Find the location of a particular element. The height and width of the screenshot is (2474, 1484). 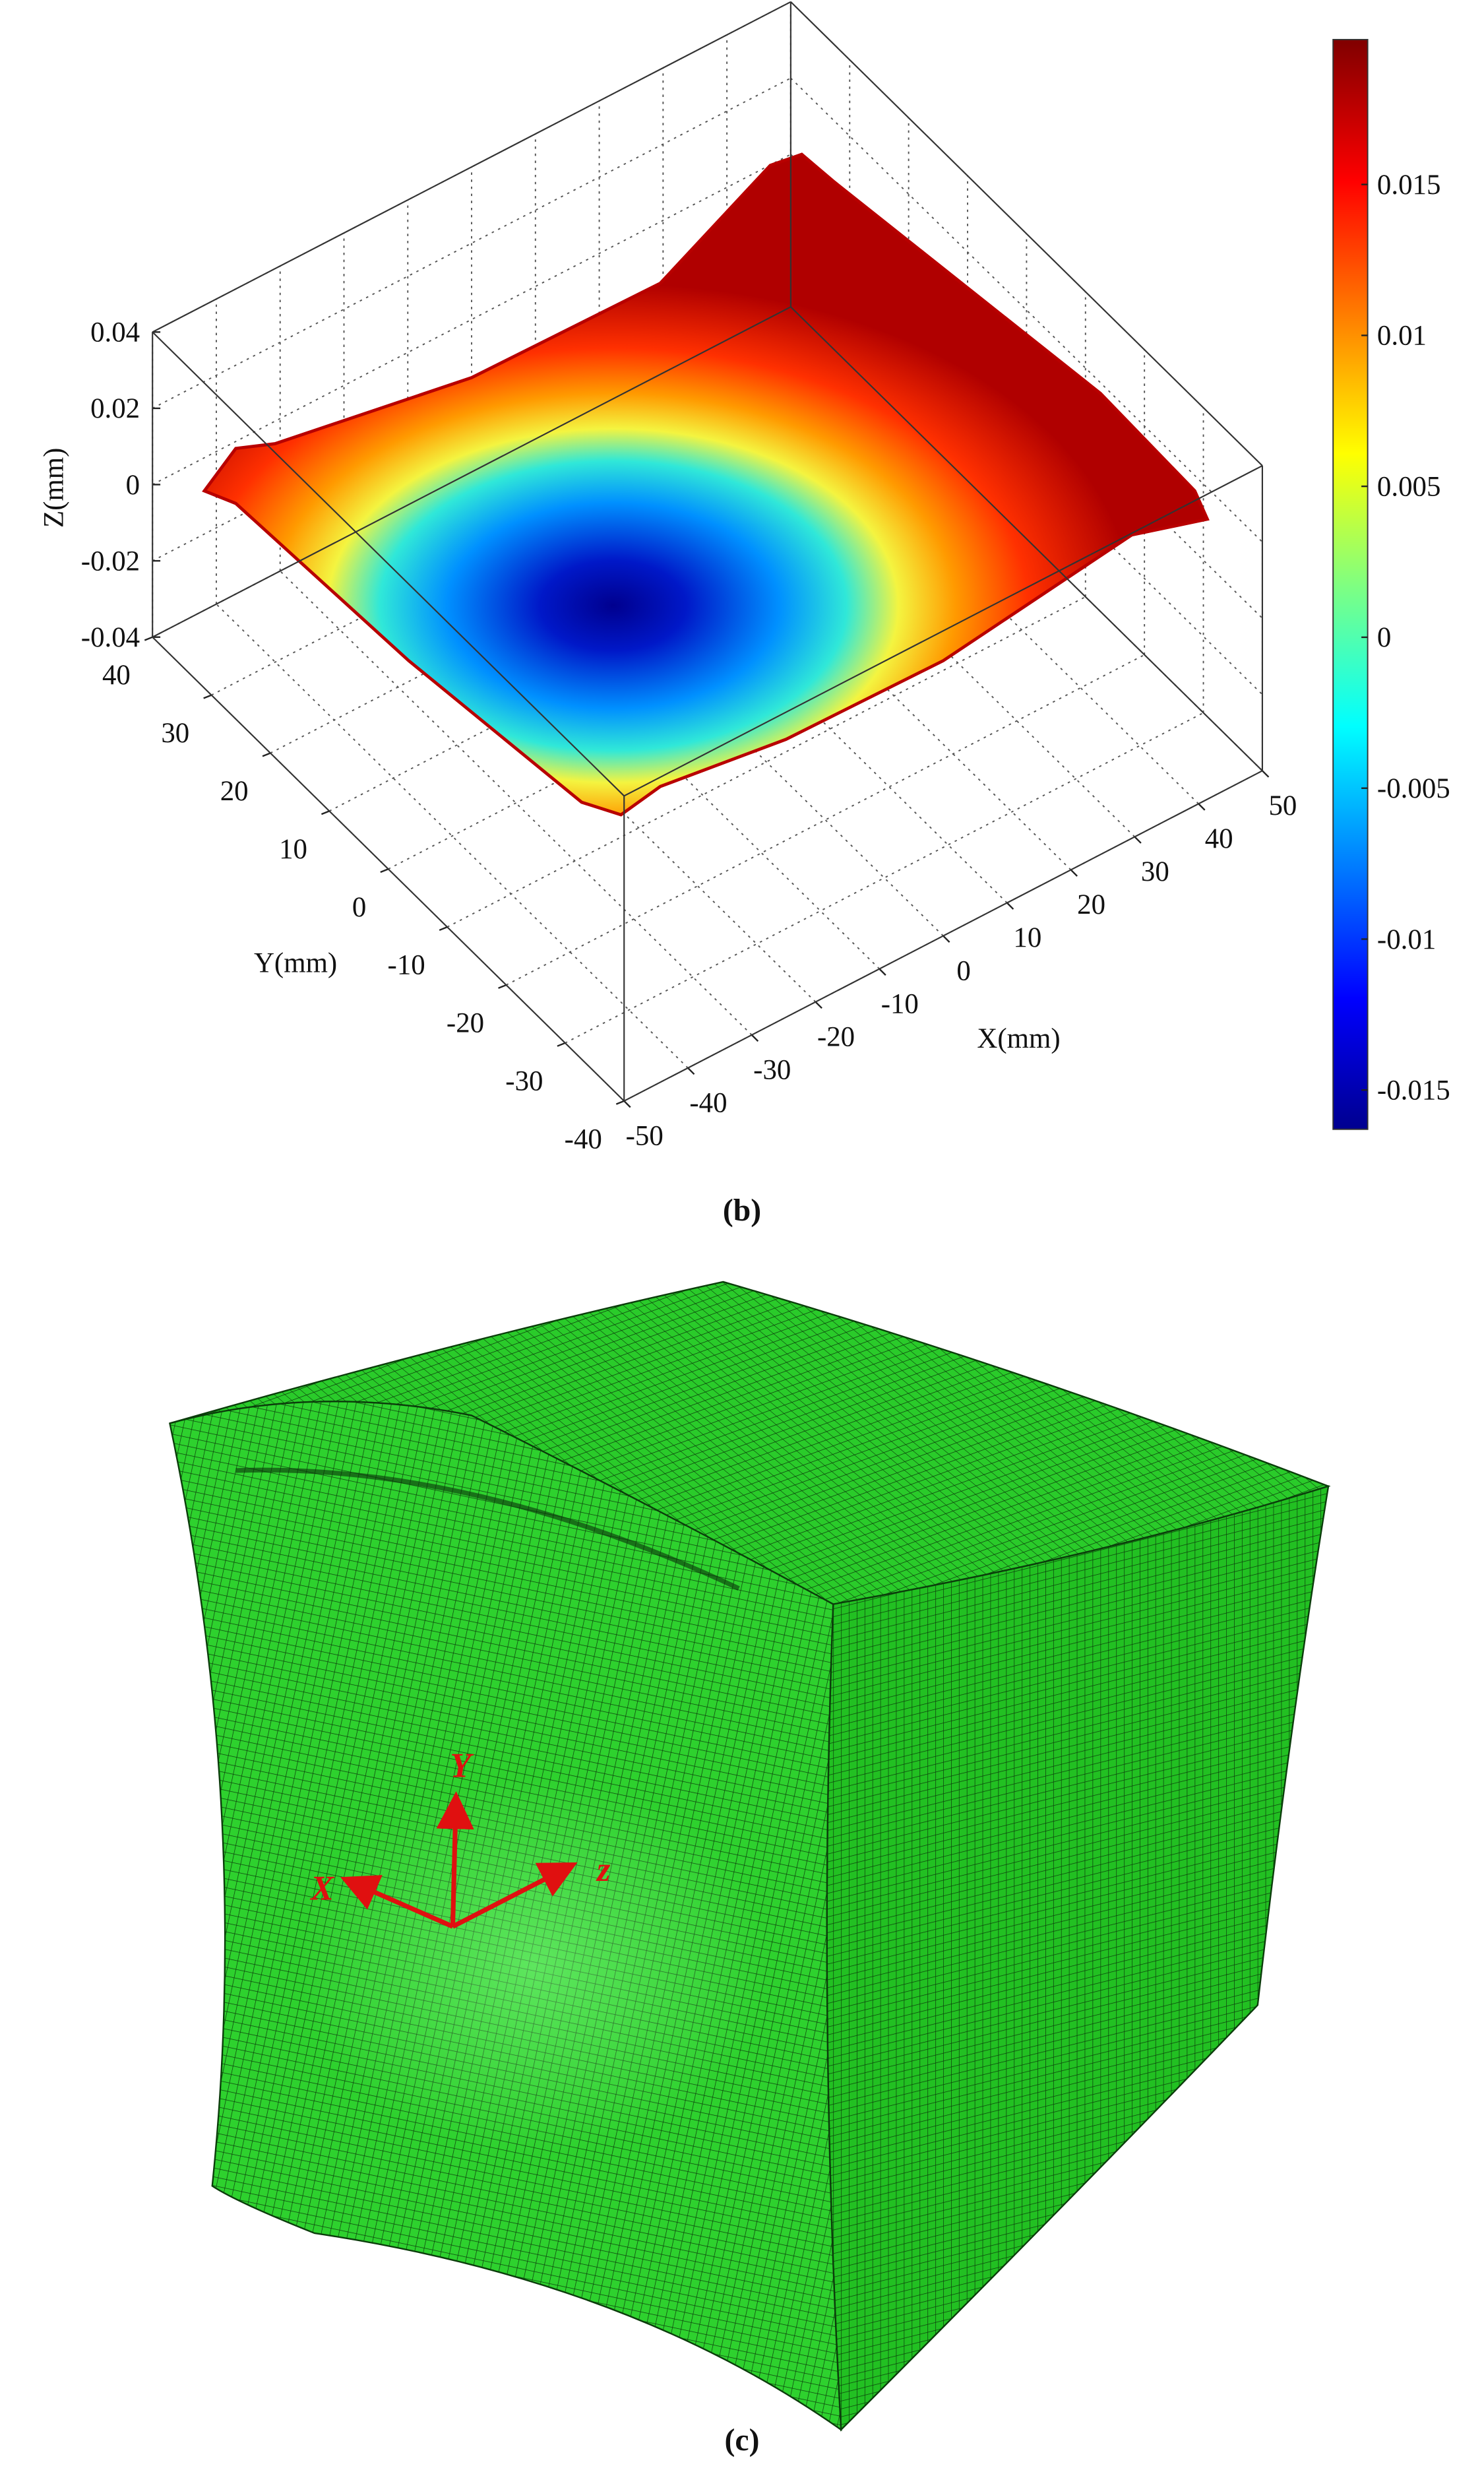

triad is located at coordinates (459, 1860).